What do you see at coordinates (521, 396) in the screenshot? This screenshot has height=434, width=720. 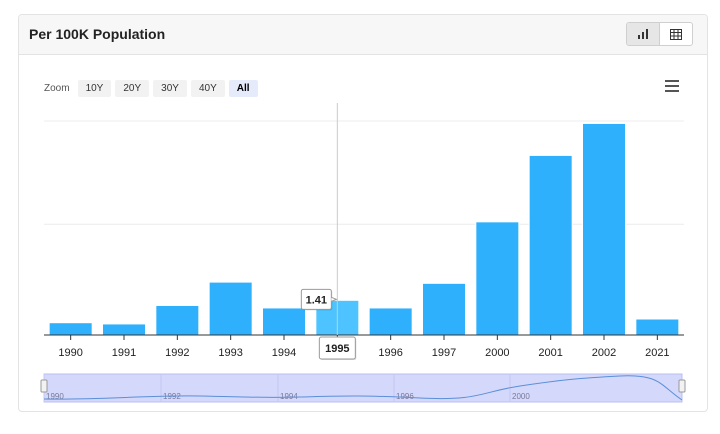 I see `navigator-label-2000: 2000` at bounding box center [521, 396].